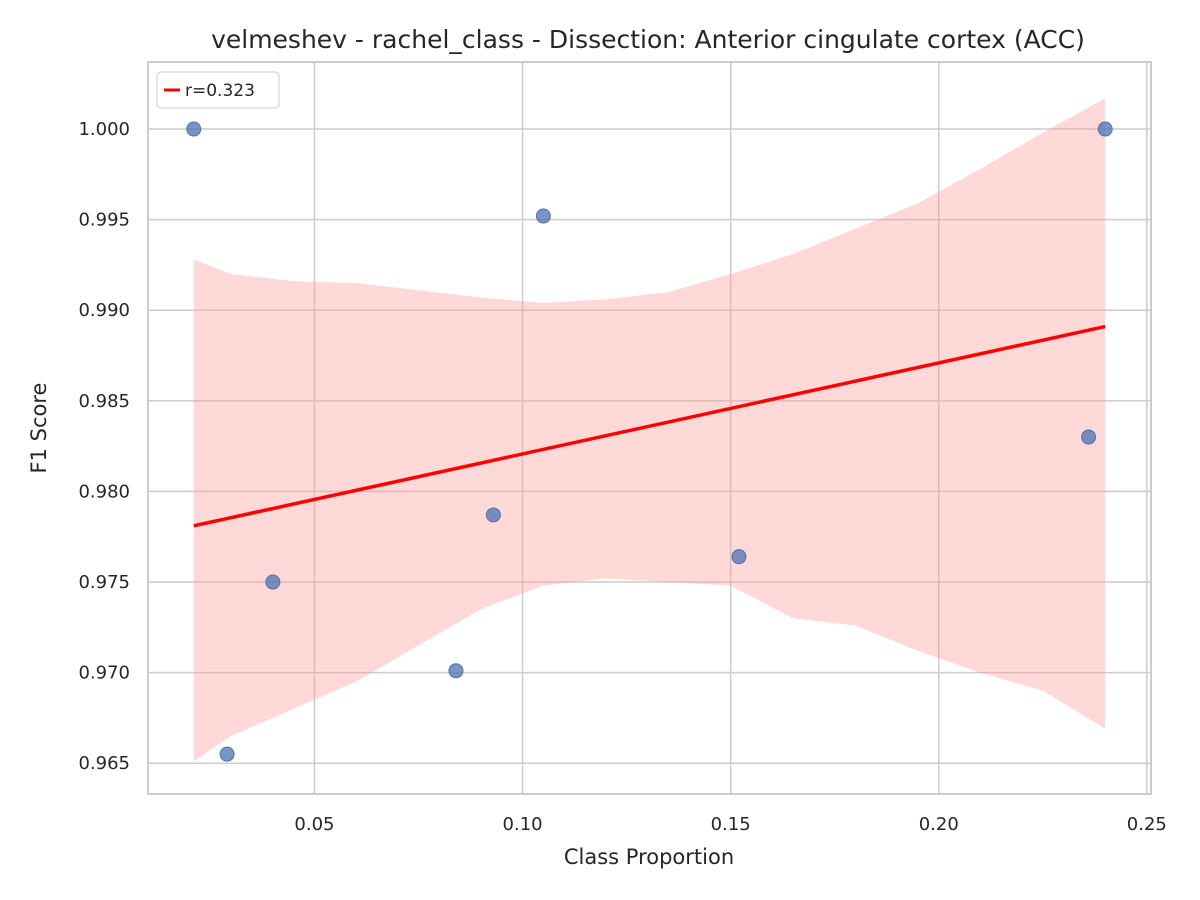 The height and width of the screenshot is (900, 1200). What do you see at coordinates (649, 857) in the screenshot?
I see `x-axis-label: Class Proportion` at bounding box center [649, 857].